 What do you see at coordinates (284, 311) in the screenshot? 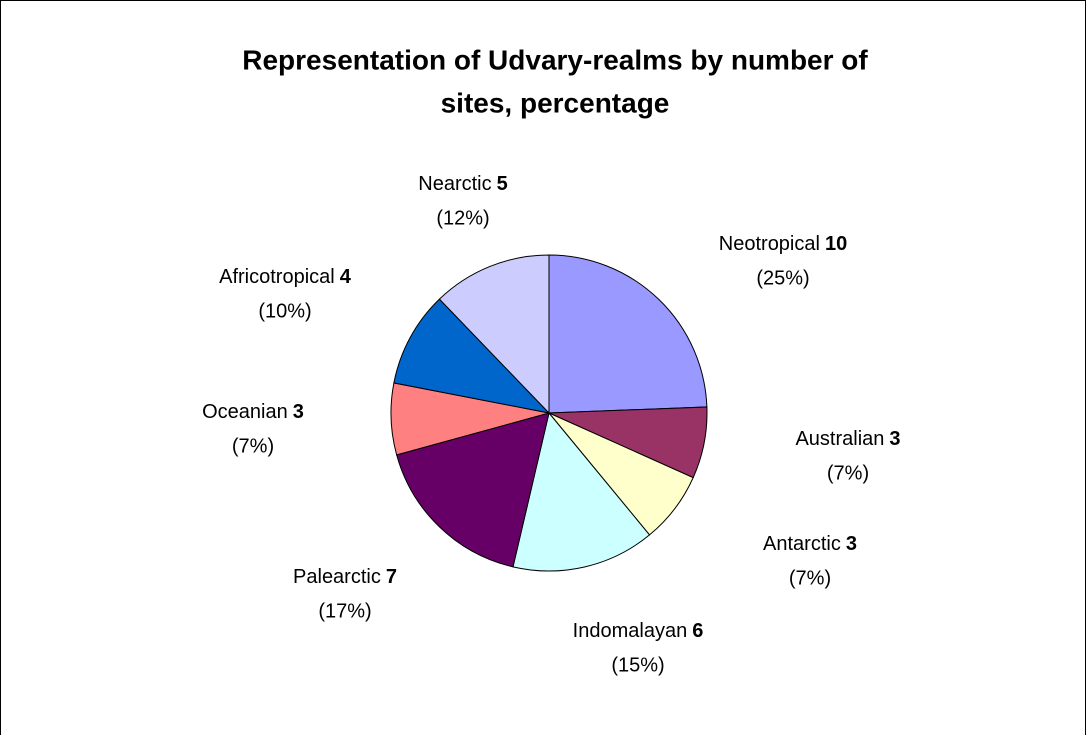
I see `slice-percent: (10%)` at bounding box center [284, 311].